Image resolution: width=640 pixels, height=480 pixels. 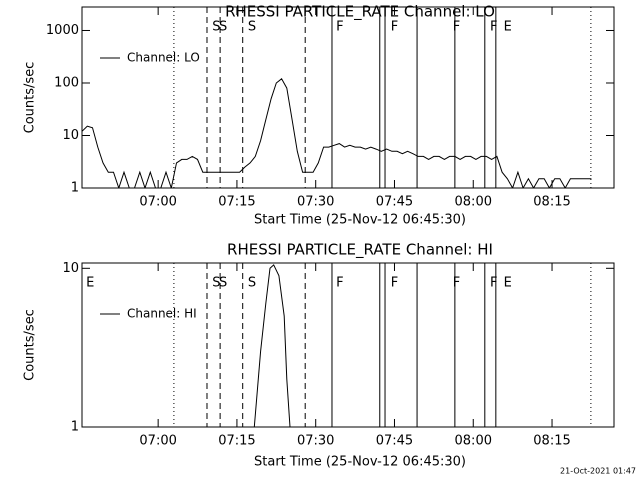 What do you see at coordinates (598, 471) in the screenshot?
I see `footer: 21-Oct-2021 01:47` at bounding box center [598, 471].